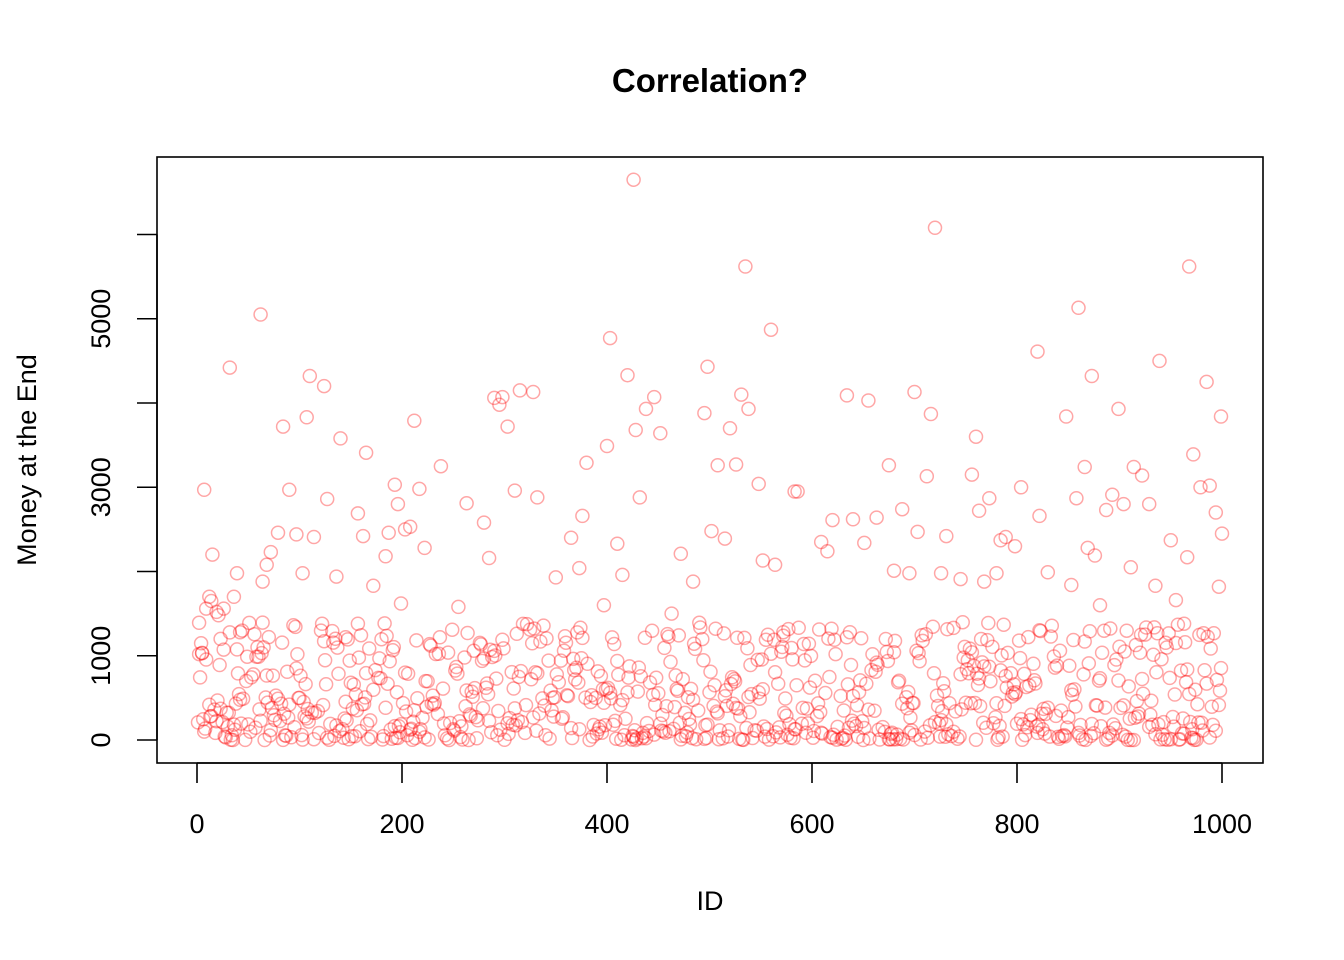  What do you see at coordinates (196, 824) in the screenshot?
I see `x-tick-label: 0` at bounding box center [196, 824].